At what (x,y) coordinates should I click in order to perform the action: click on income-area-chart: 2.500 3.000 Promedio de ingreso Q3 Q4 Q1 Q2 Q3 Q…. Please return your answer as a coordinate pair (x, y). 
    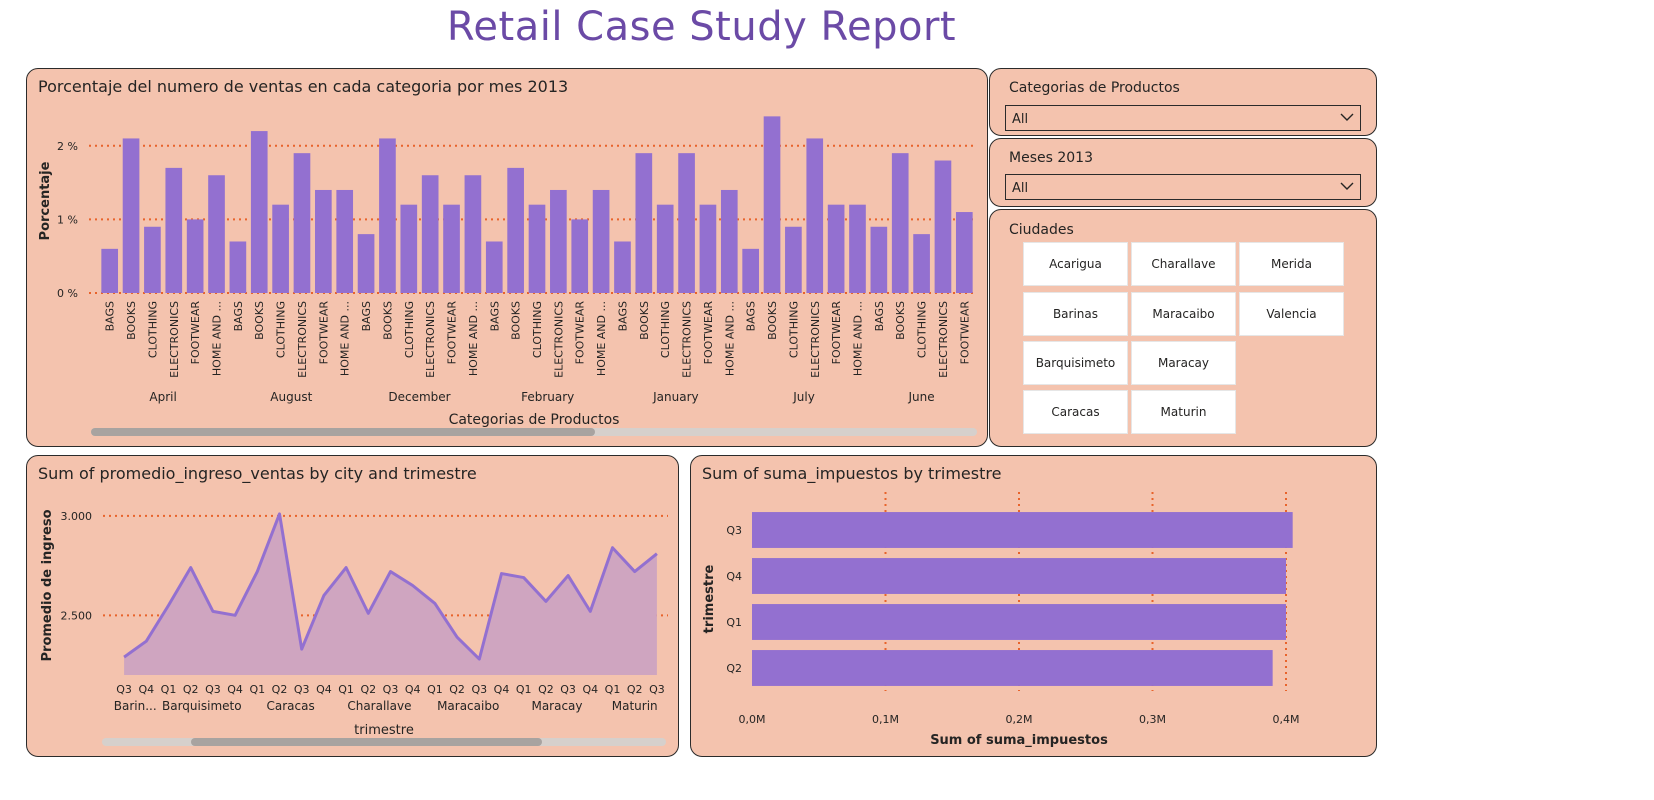
    Looking at the image, I should click on (352, 606).